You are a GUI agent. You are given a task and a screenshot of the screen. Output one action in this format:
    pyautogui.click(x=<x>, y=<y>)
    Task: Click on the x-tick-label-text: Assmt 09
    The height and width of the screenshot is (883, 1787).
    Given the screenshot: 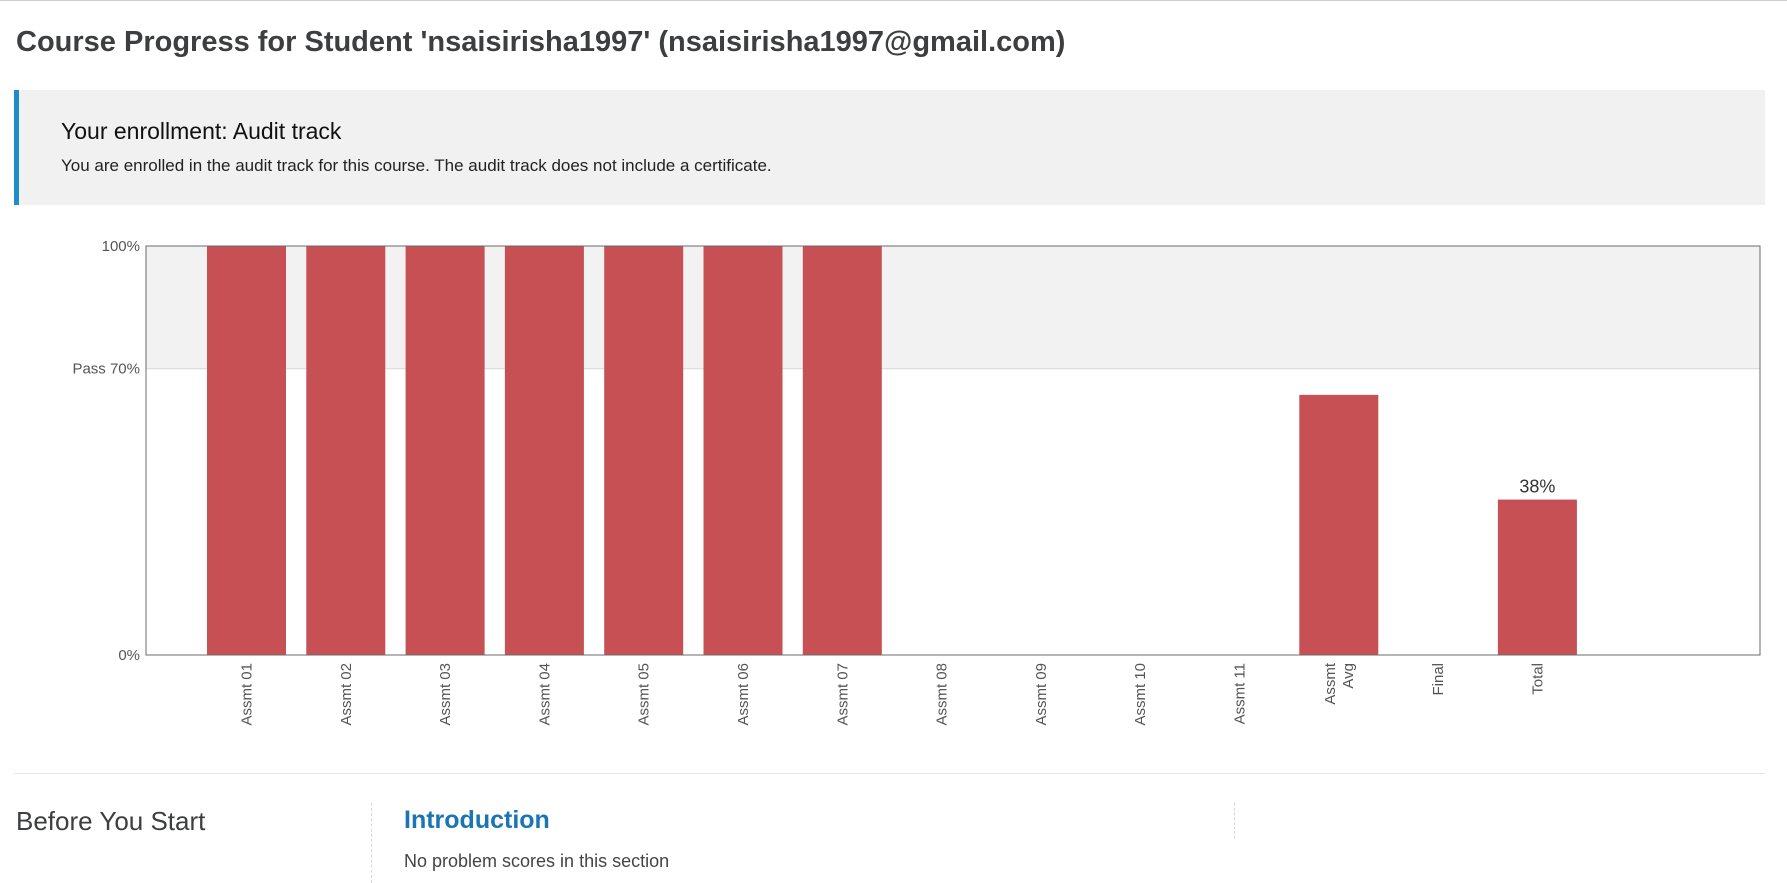 What is the action you would take?
    pyautogui.click(x=1041, y=694)
    